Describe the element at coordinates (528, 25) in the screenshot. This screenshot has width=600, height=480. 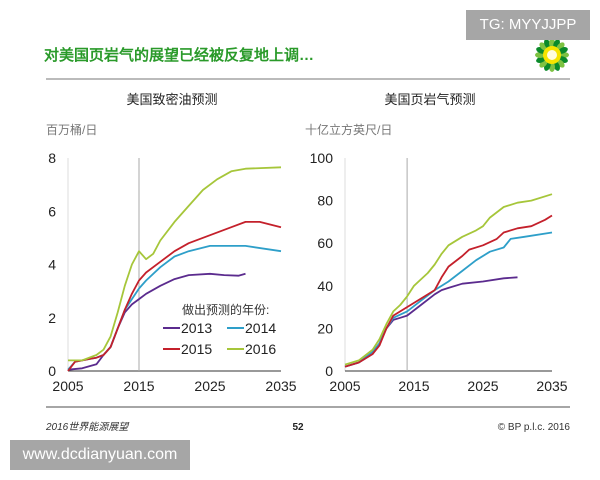
I see `watermark-top: TG: MYYJJPP` at that location.